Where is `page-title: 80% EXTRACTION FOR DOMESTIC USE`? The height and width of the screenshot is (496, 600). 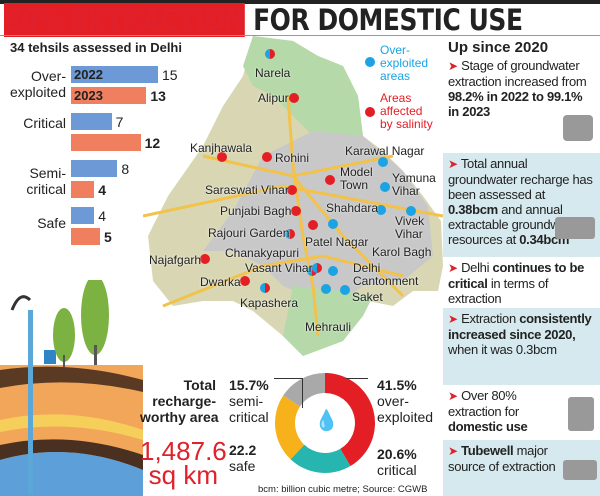
page-title: 80% EXTRACTION FOR DOMESTIC USE is located at coordinates (263, 20).